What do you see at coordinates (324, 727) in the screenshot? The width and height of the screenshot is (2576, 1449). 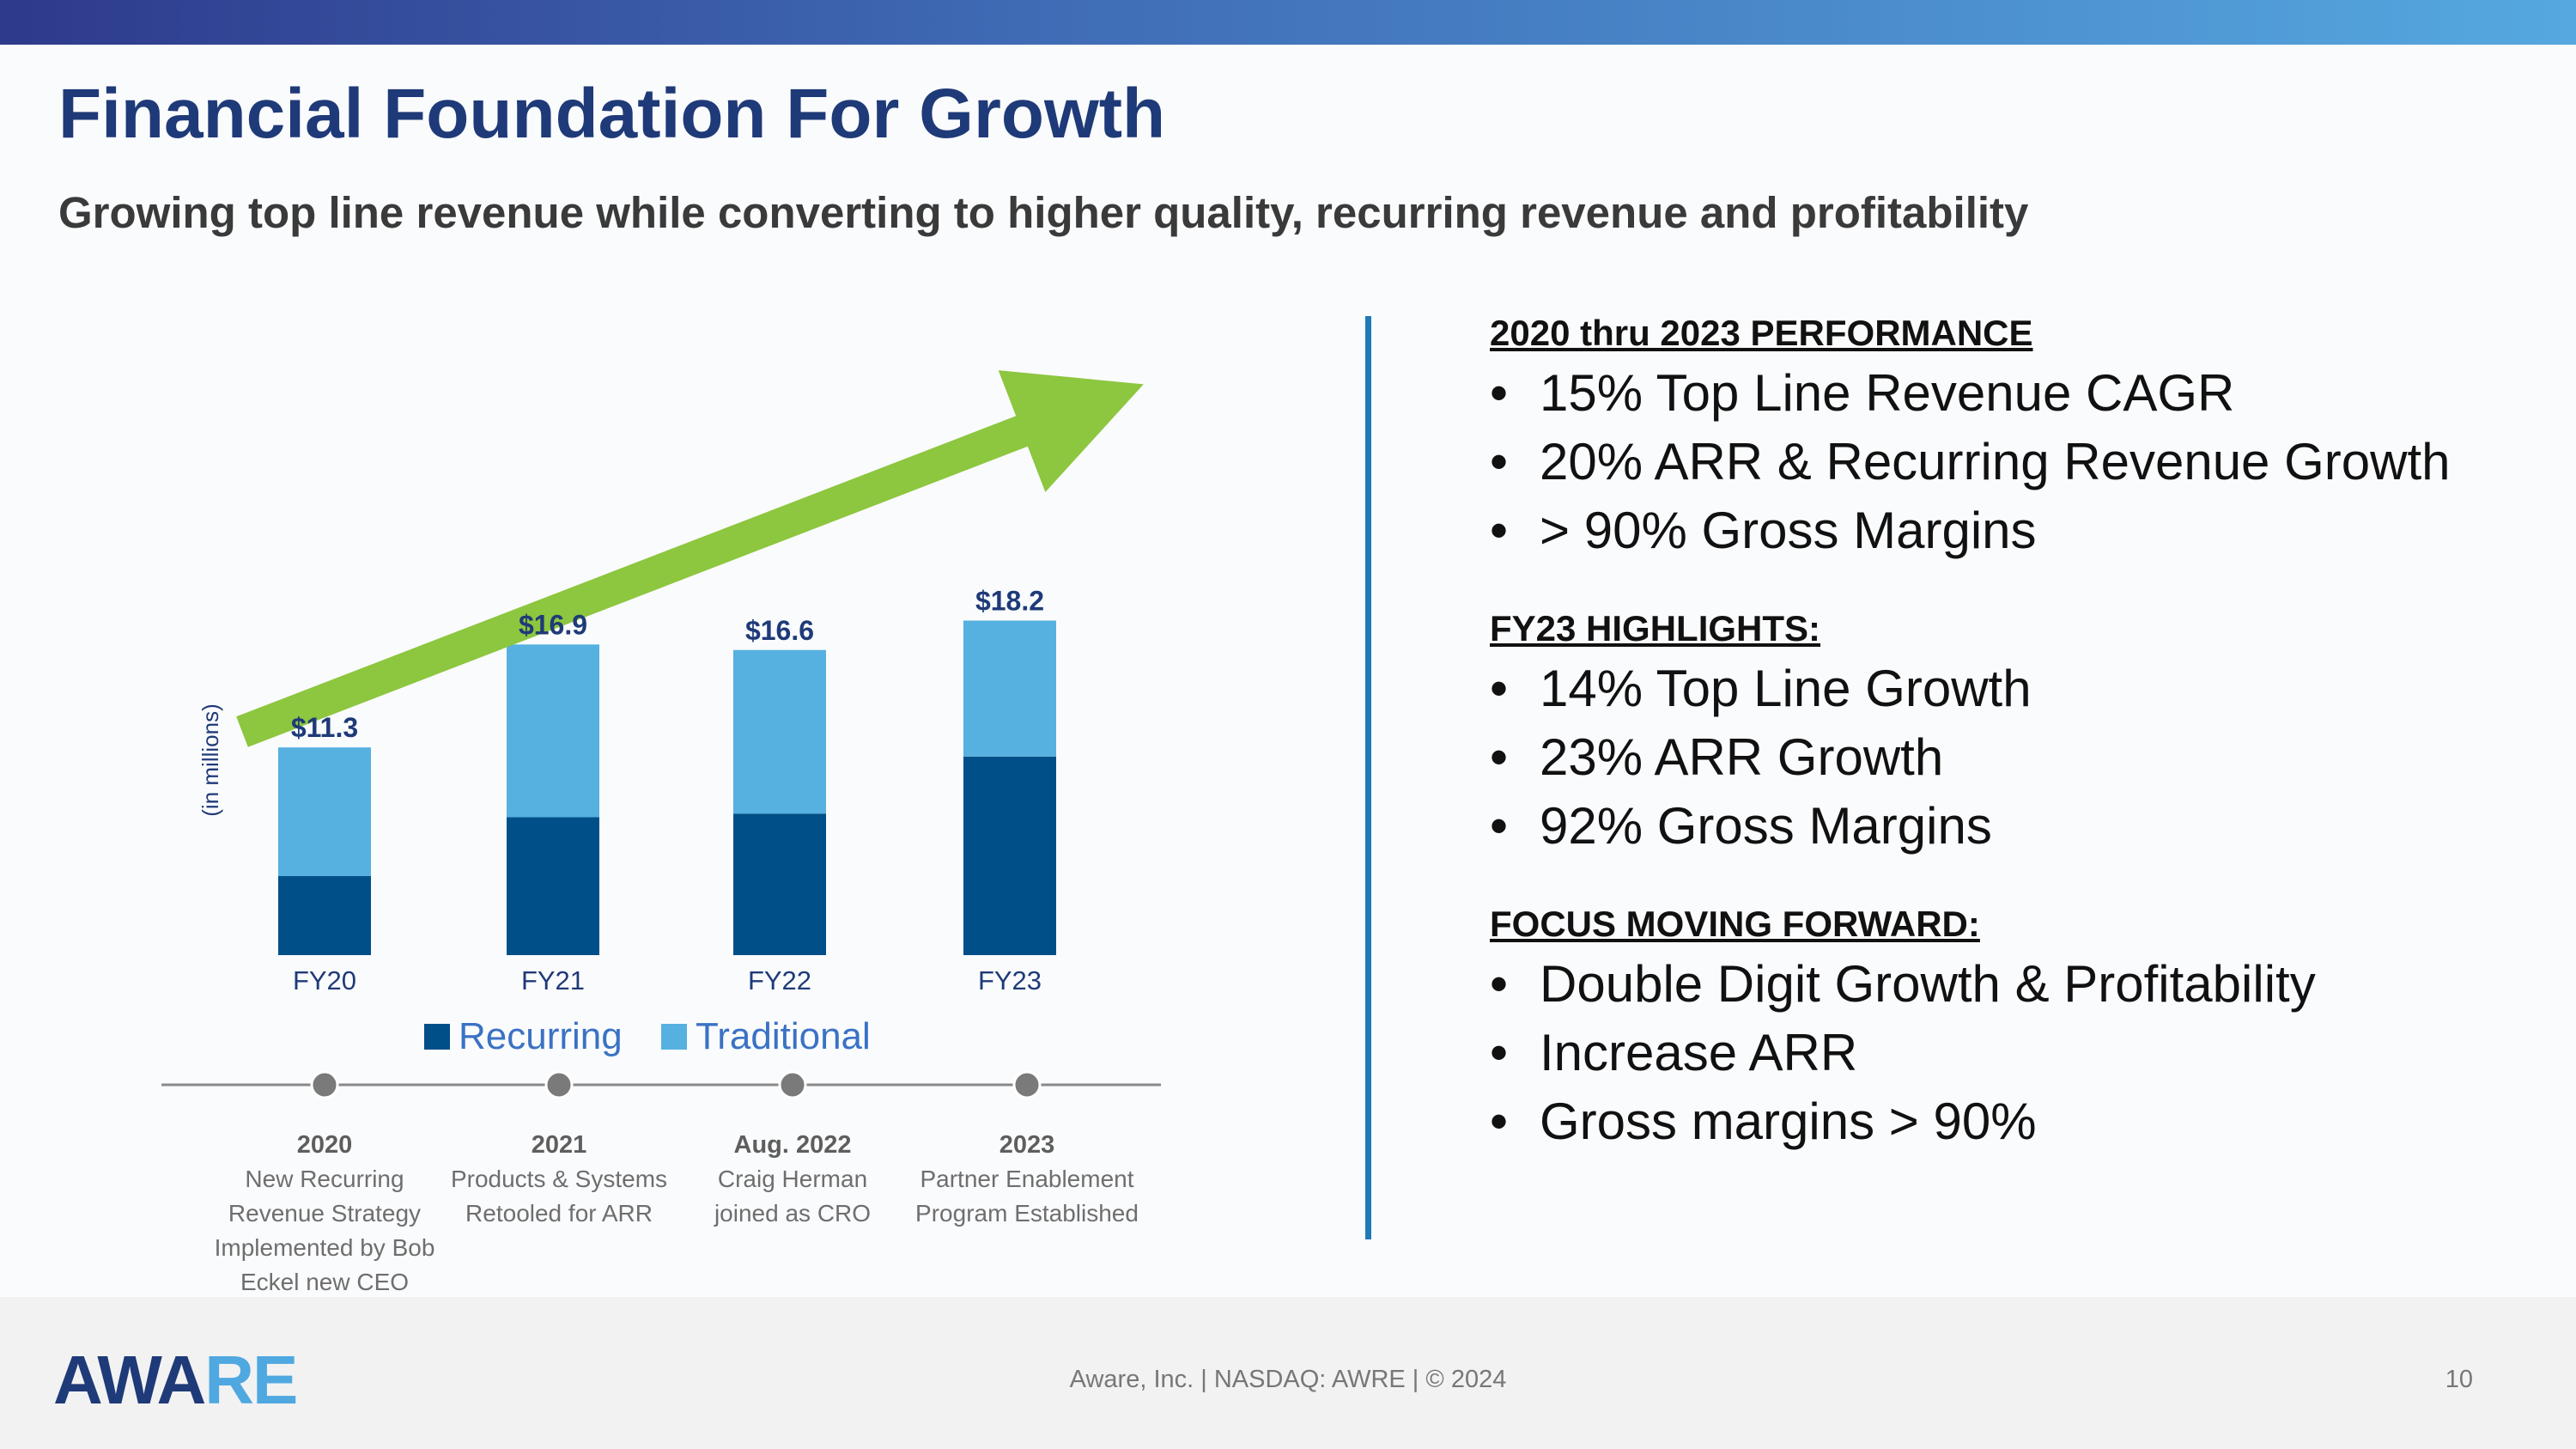 I see `bar-total-label: $11.3` at bounding box center [324, 727].